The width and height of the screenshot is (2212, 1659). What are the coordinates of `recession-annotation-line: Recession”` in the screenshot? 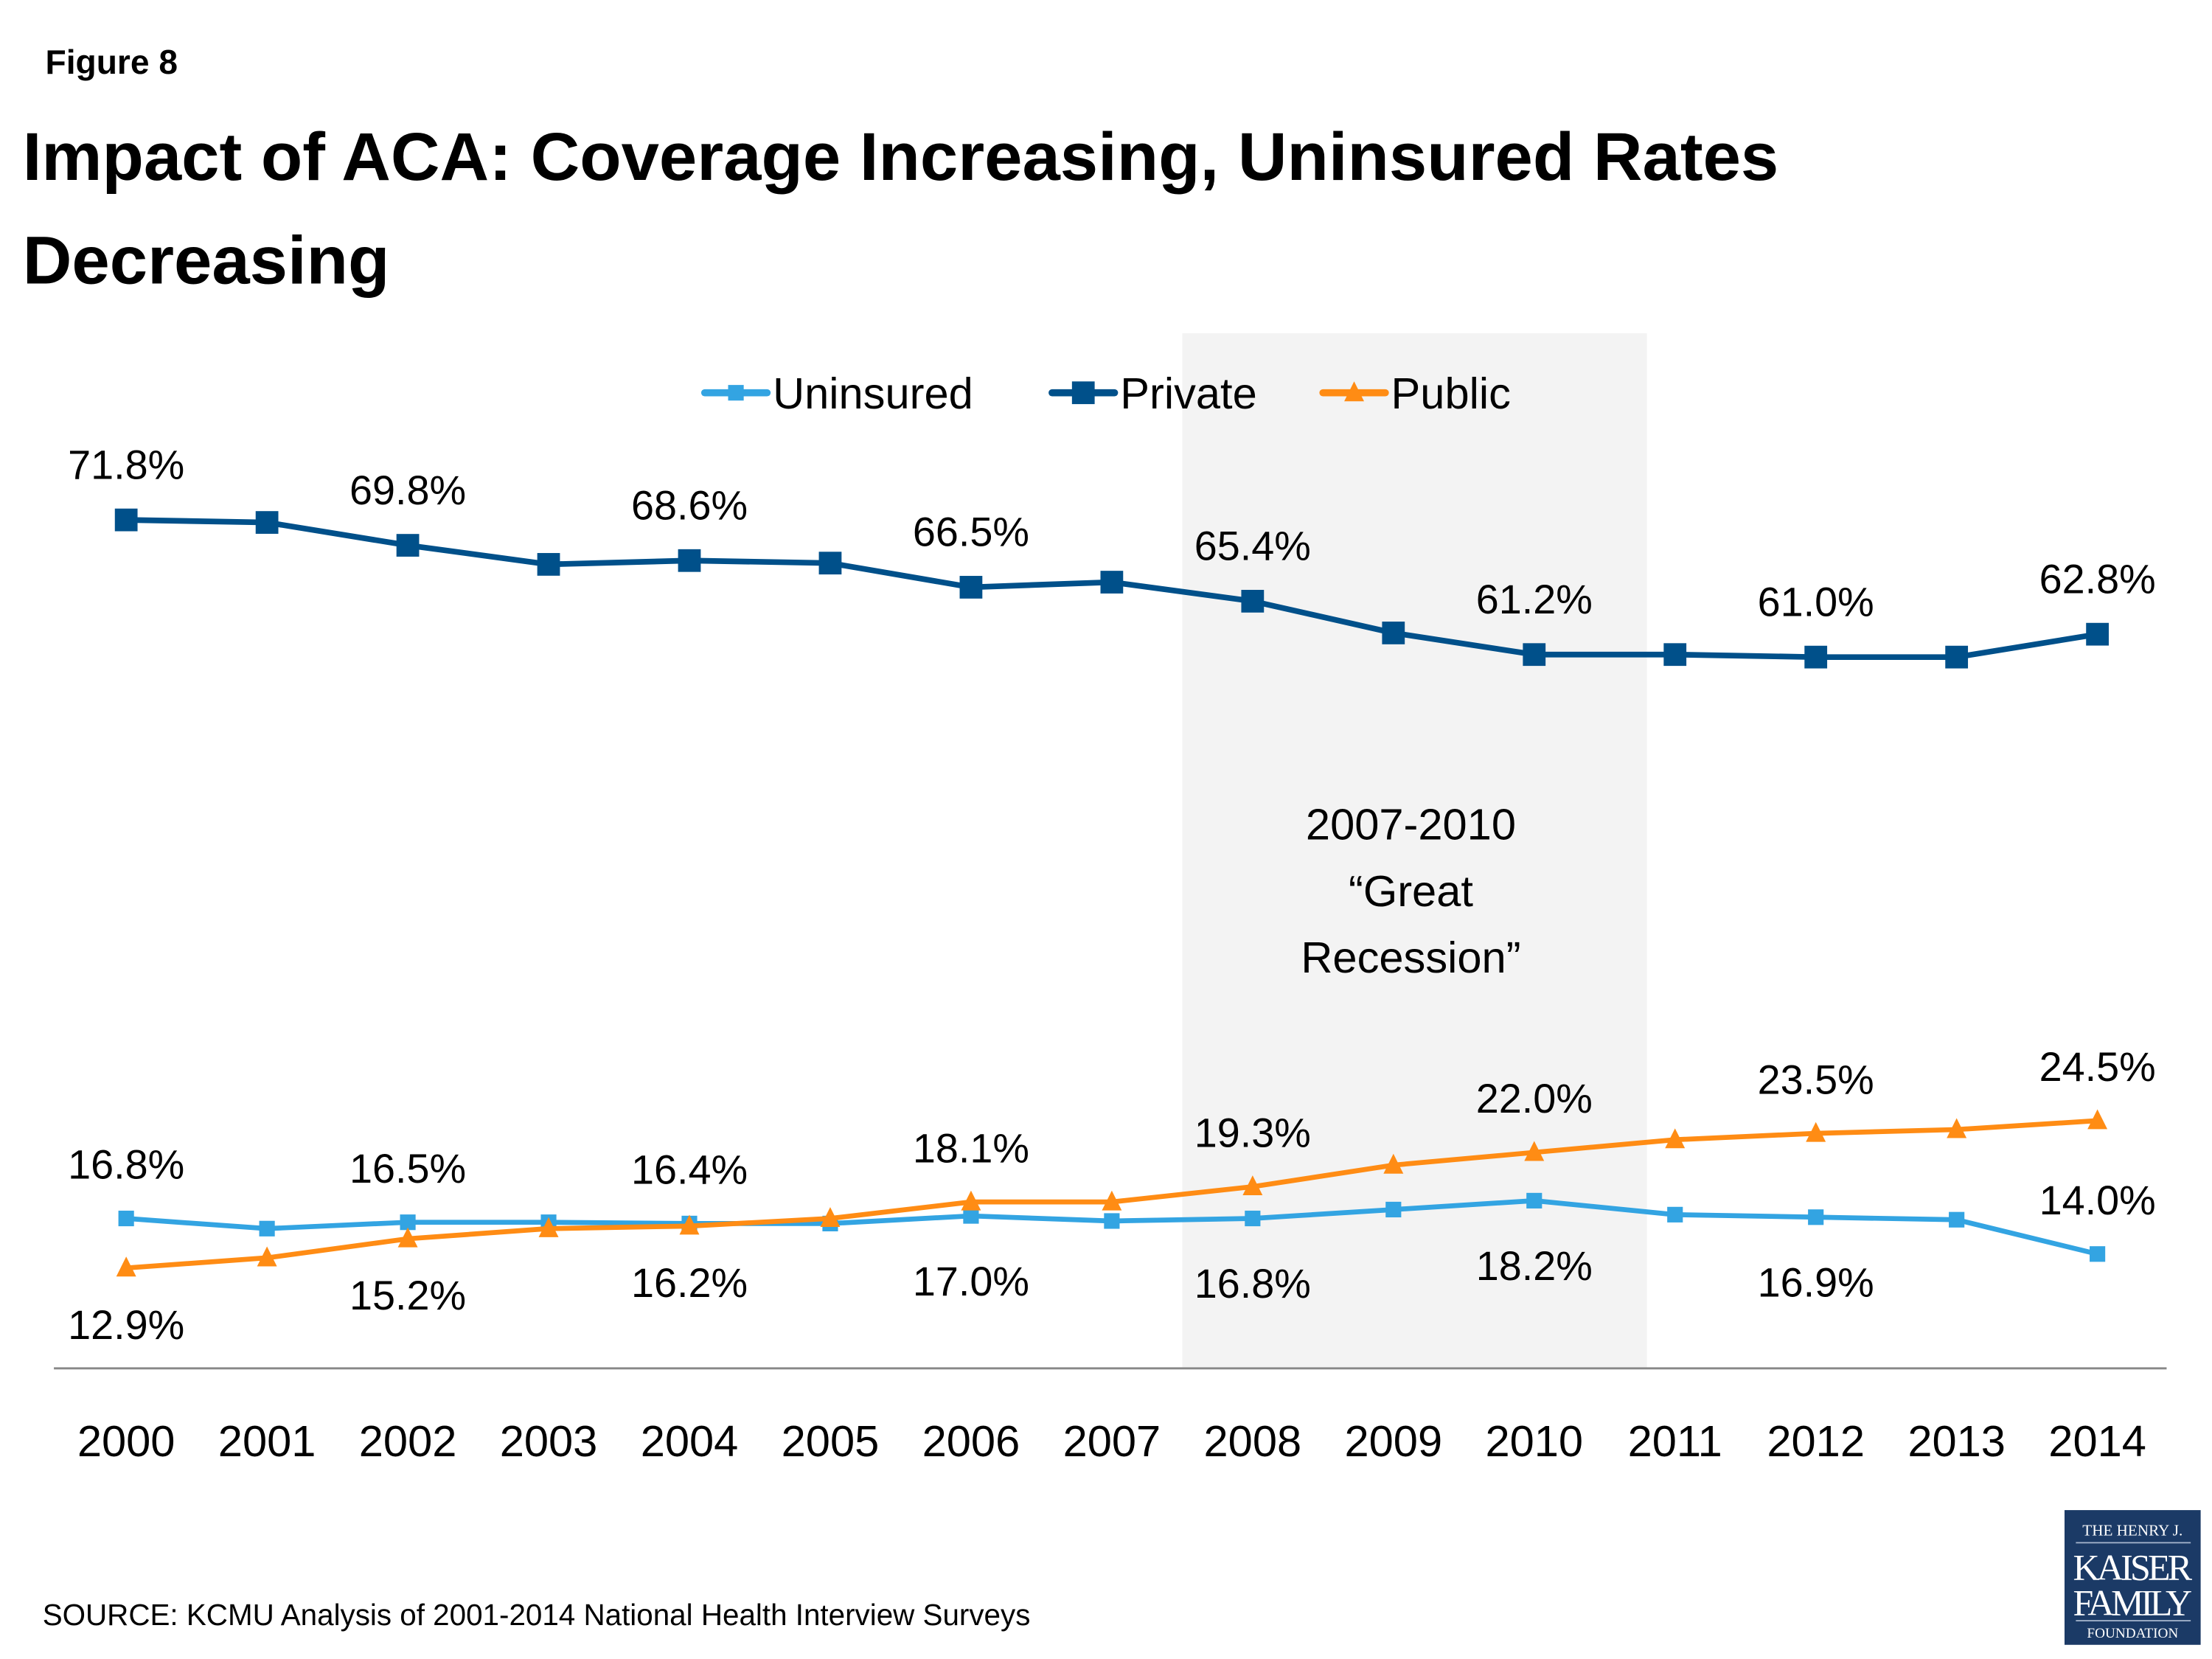 It's located at (1410, 957).